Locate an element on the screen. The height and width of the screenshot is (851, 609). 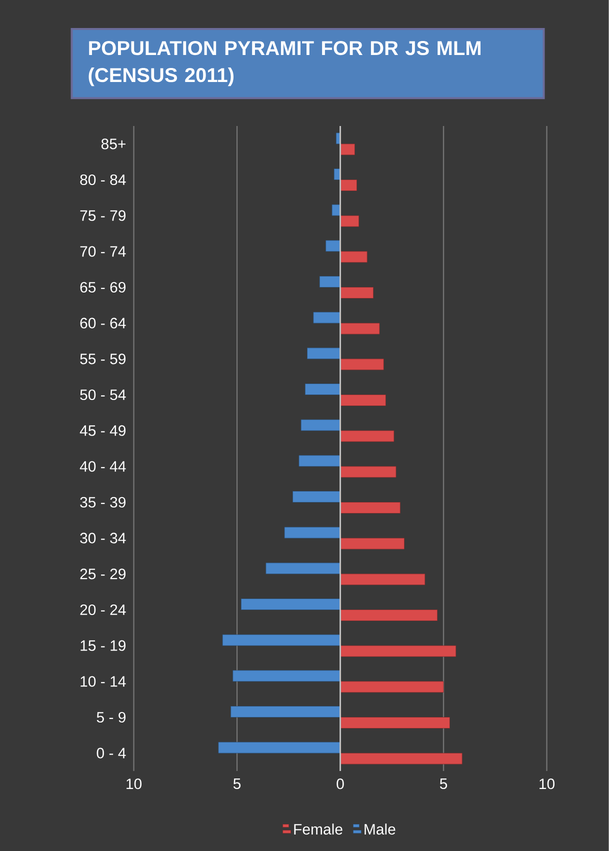
legend-label: Male is located at coordinates (380, 829).